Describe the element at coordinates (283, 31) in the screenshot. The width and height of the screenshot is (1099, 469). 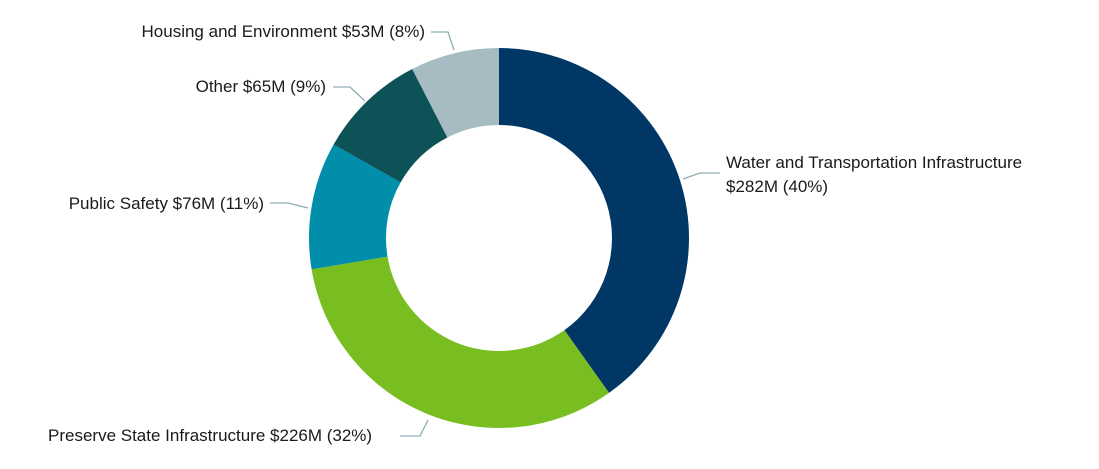
I see `slice-label-housing: Housing and Environment $53M (8%)` at that location.